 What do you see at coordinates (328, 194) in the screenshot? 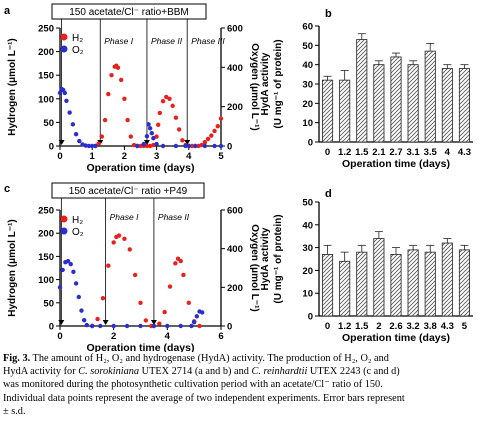
I see `panel-letter: d` at bounding box center [328, 194].